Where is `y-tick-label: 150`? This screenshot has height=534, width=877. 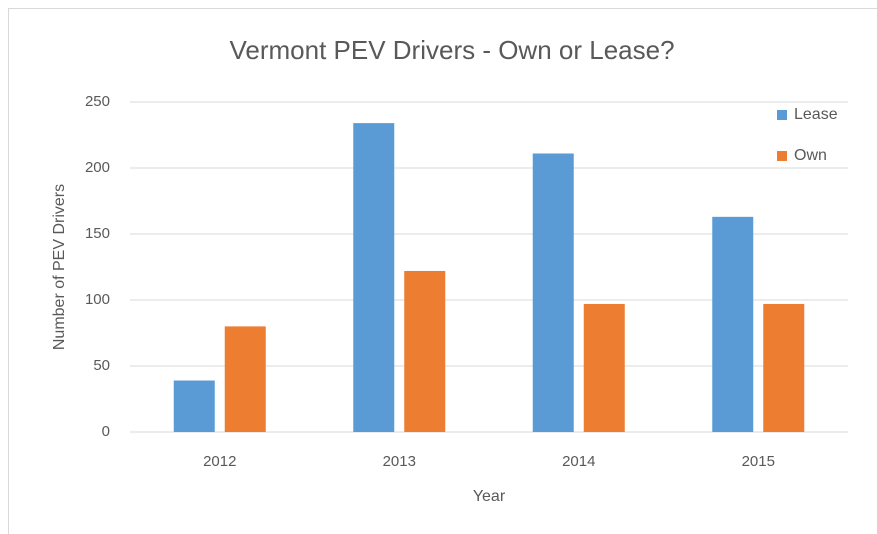 y-tick-label: 150 is located at coordinates (97, 233).